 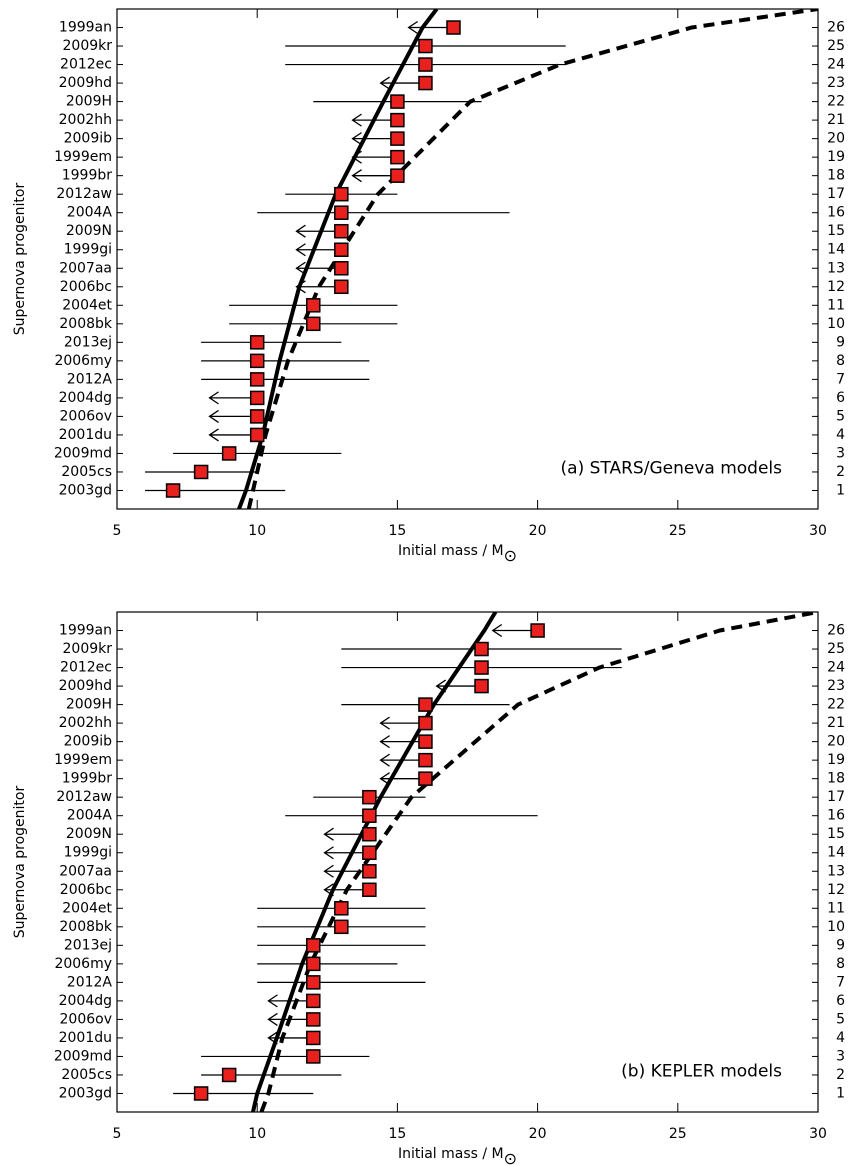 What do you see at coordinates (85, 120) in the screenshot?
I see `category-label: 2002hh` at bounding box center [85, 120].